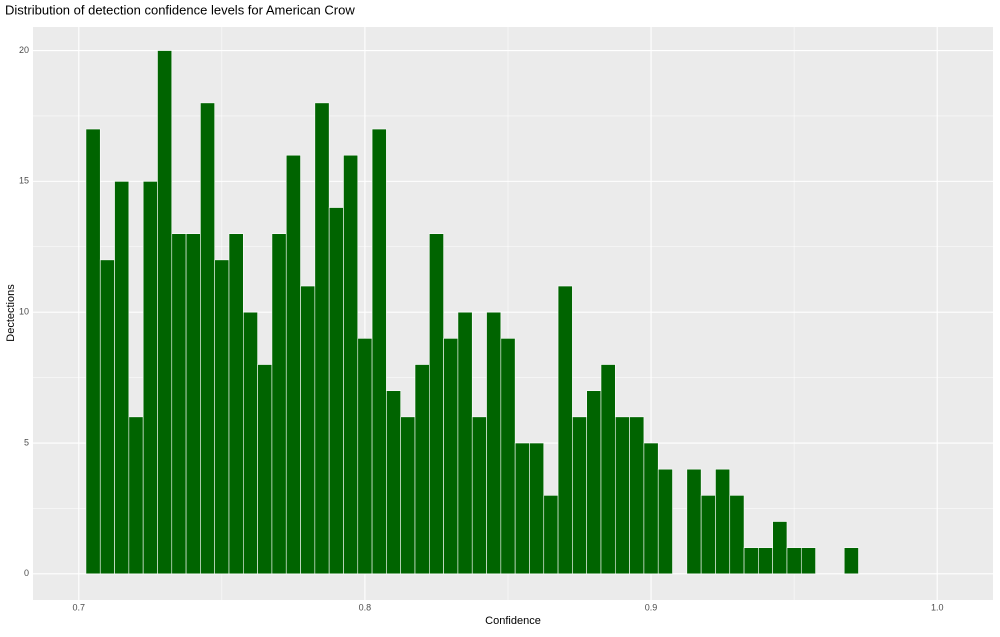 This screenshot has width=1000, height=637. I want to click on y-tick-label: 20, so click(24, 50).